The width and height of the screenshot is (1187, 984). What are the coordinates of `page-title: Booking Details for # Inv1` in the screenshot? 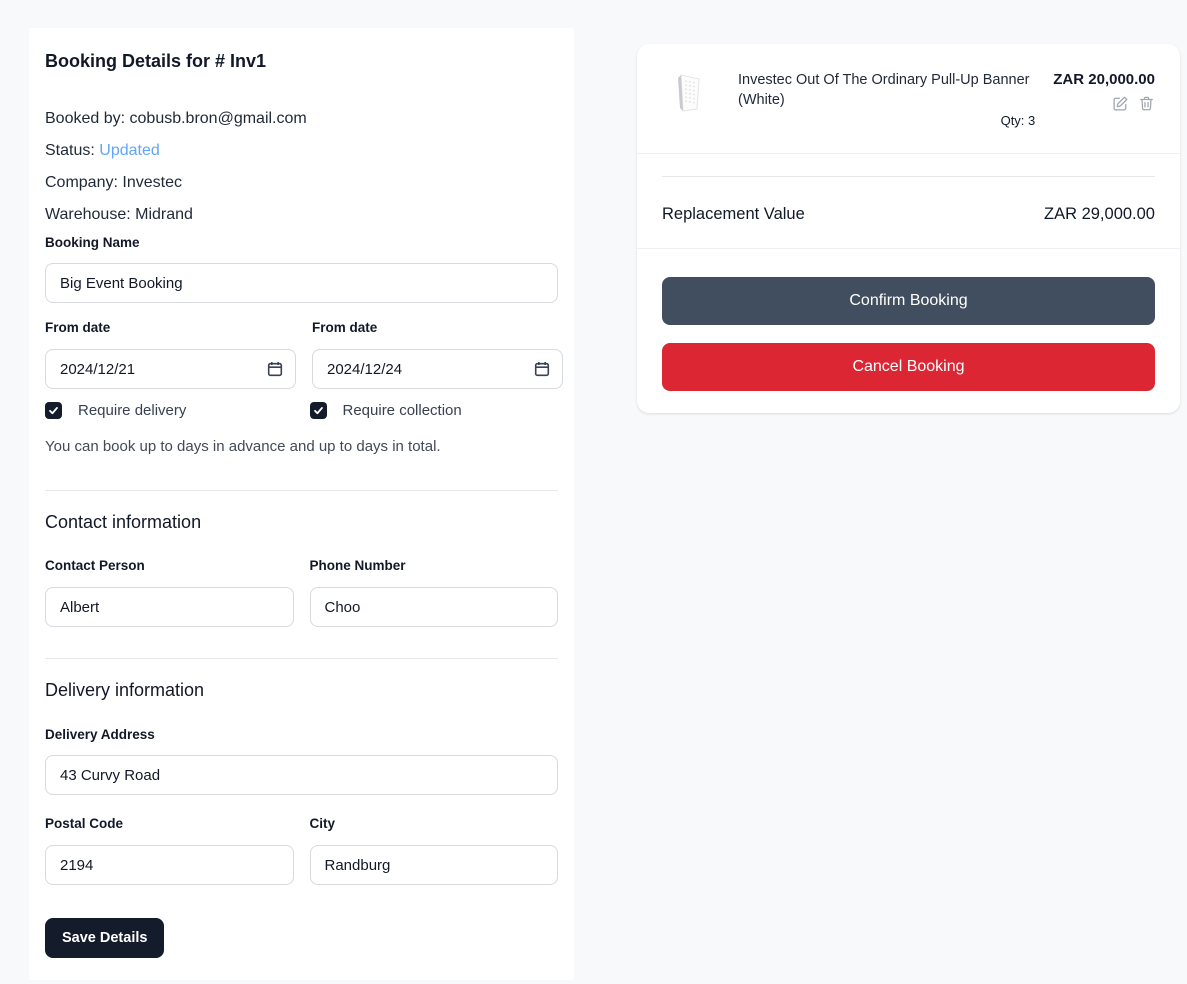 It's located at (156, 61).